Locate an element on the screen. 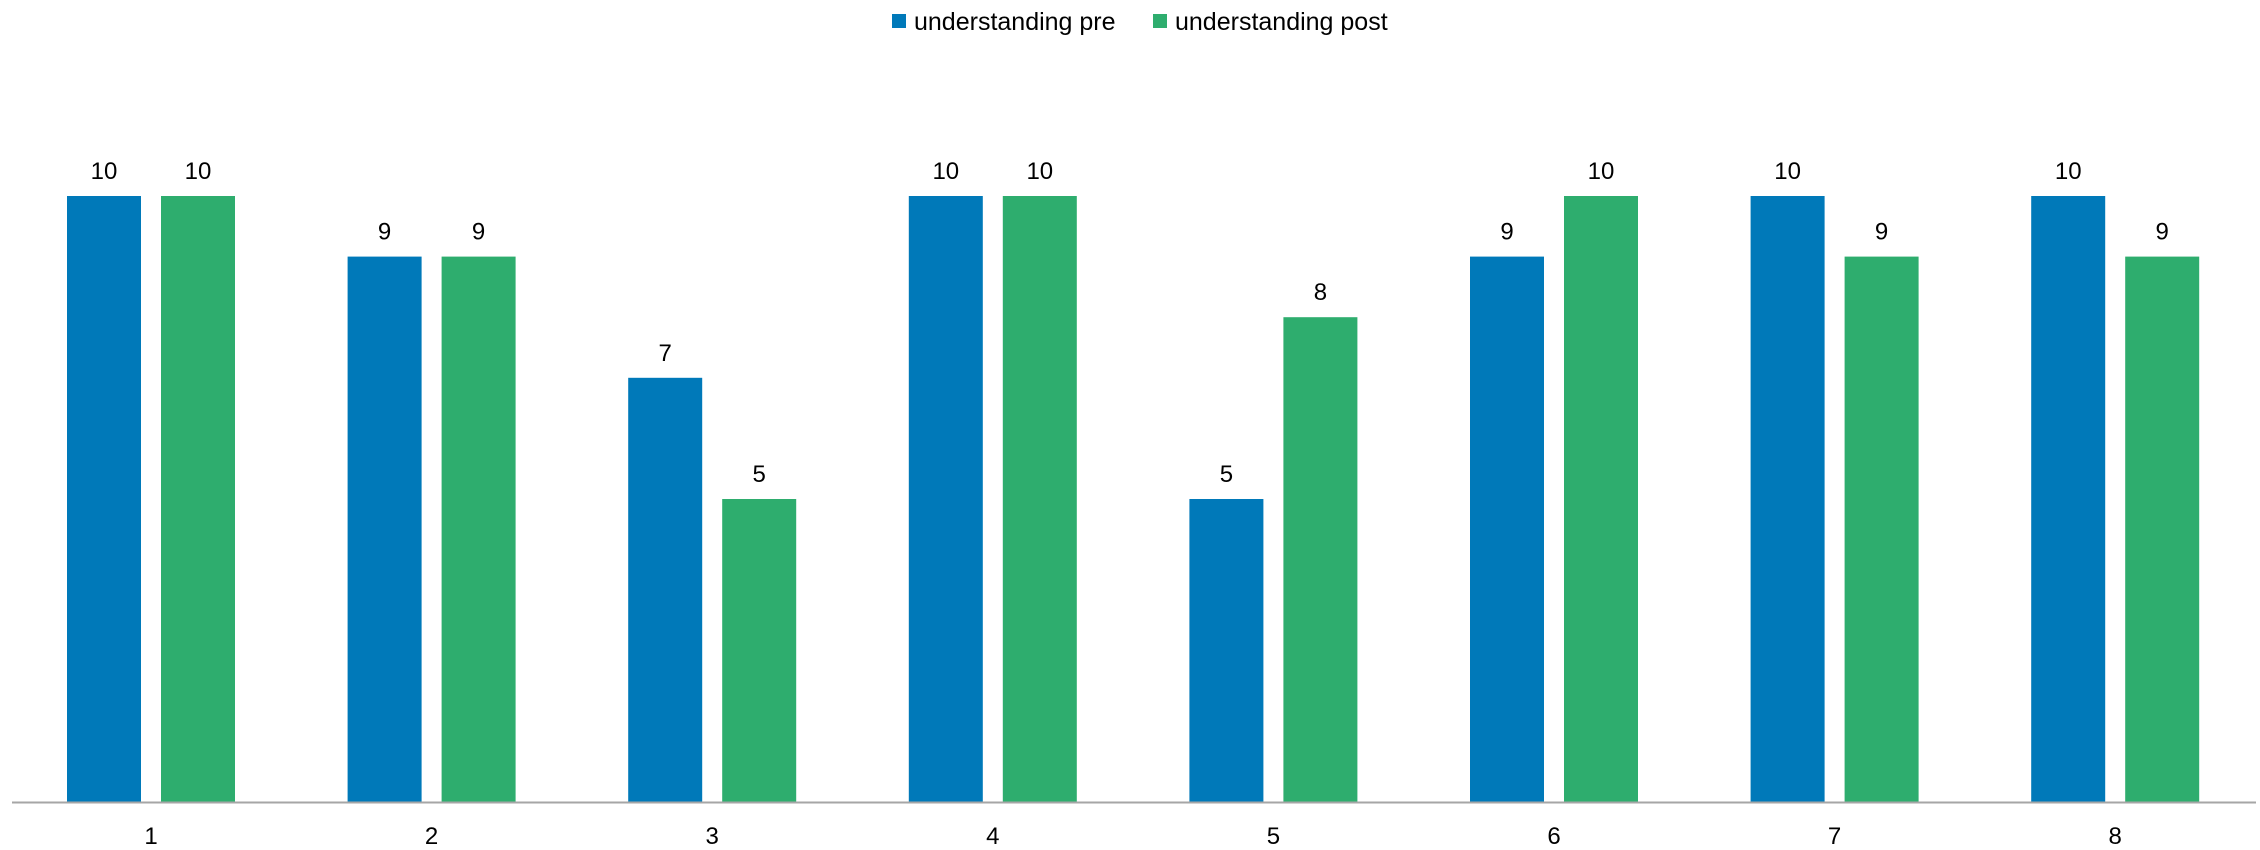 This screenshot has width=2260, height=850. x-tick-label-4: 4 is located at coordinates (992, 836).